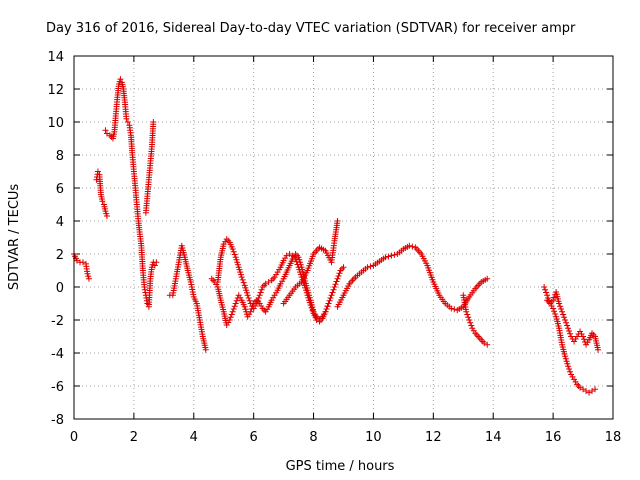  What do you see at coordinates (55, 90) in the screenshot?
I see `y-tick-label: 12` at bounding box center [55, 90].